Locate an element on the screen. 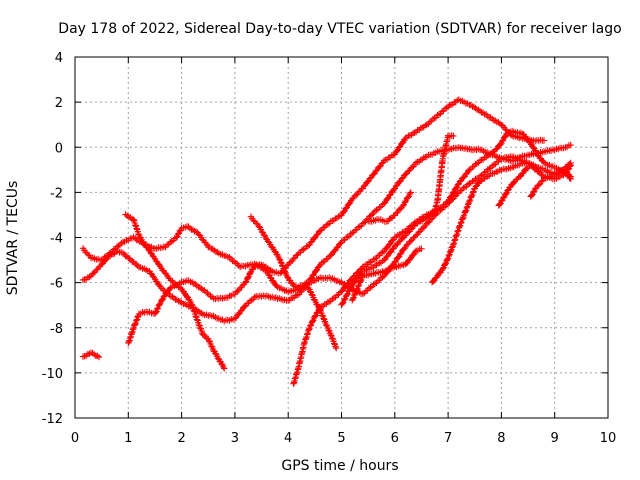 This screenshot has width=640, height=480. series-s13 is located at coordinates (389, 207).